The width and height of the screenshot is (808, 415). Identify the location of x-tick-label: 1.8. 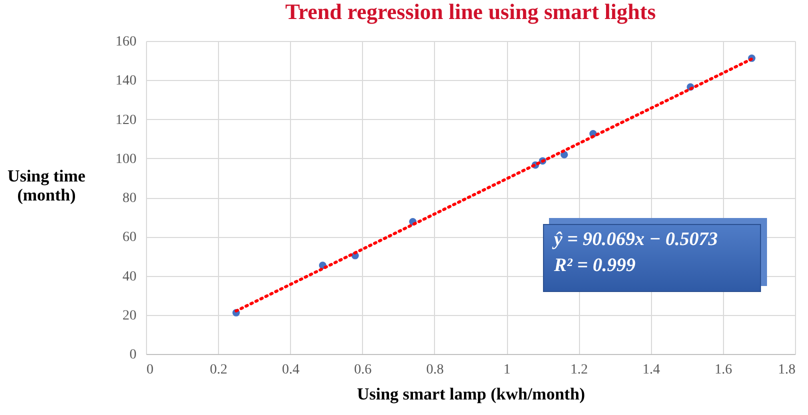
(787, 370).